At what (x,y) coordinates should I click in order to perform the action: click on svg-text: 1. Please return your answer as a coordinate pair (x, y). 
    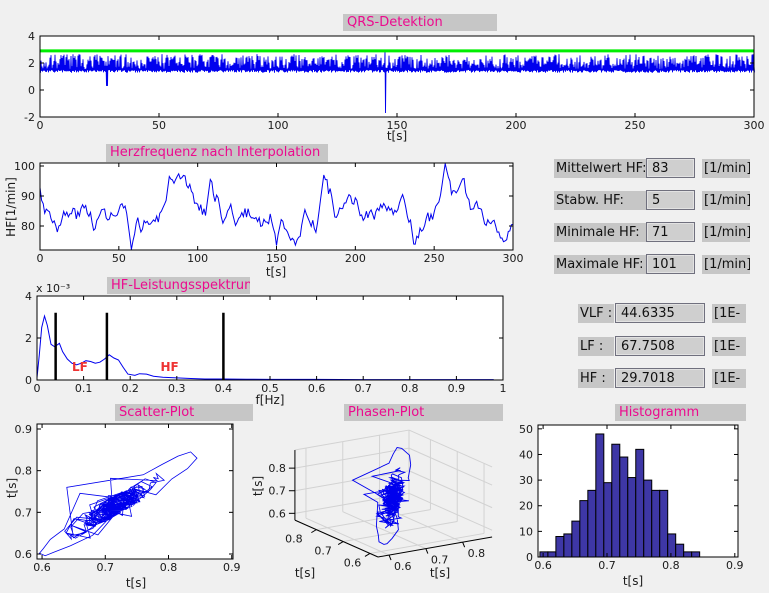
    Looking at the image, I should click on (503, 388).